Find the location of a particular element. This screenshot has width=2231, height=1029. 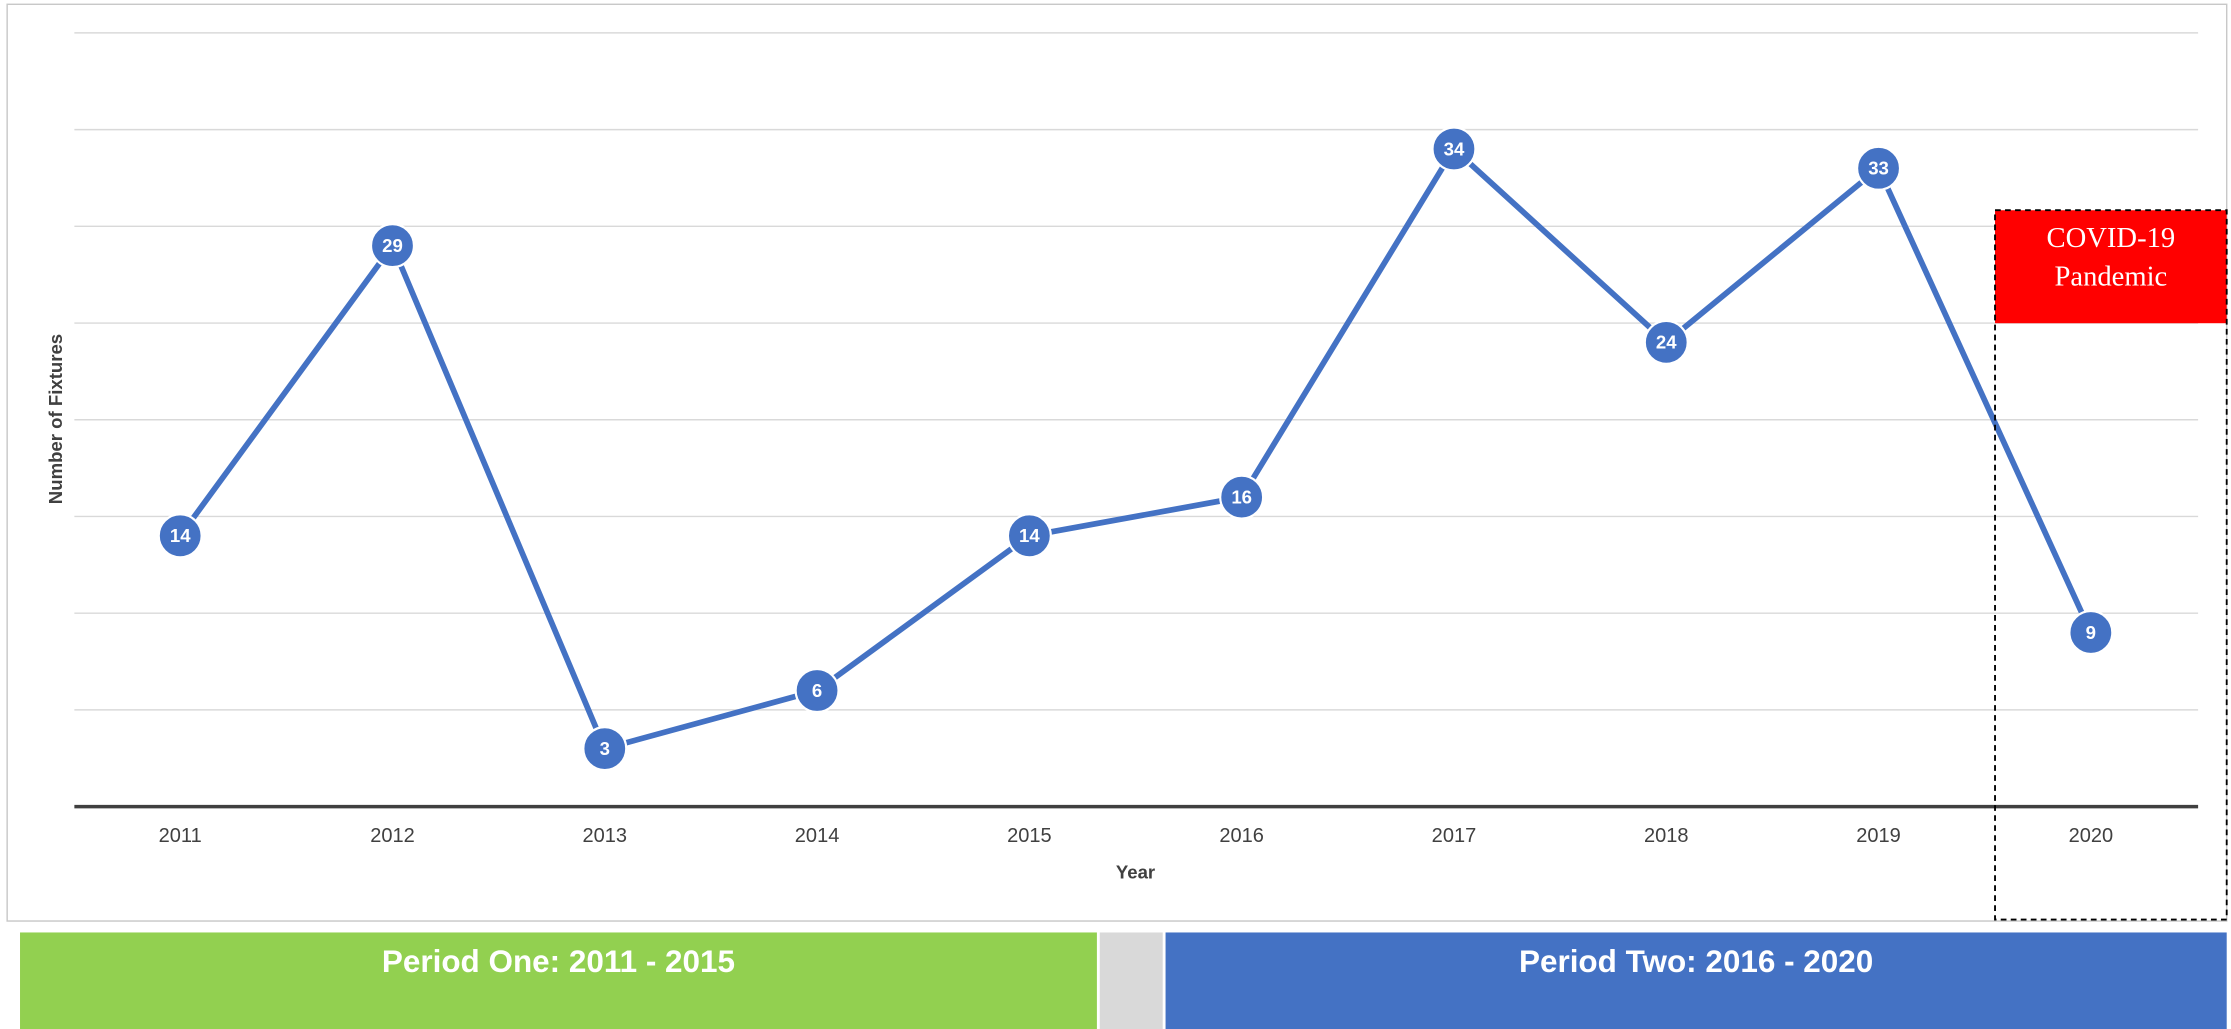

x-tick-label: 2015 is located at coordinates (1029, 836).